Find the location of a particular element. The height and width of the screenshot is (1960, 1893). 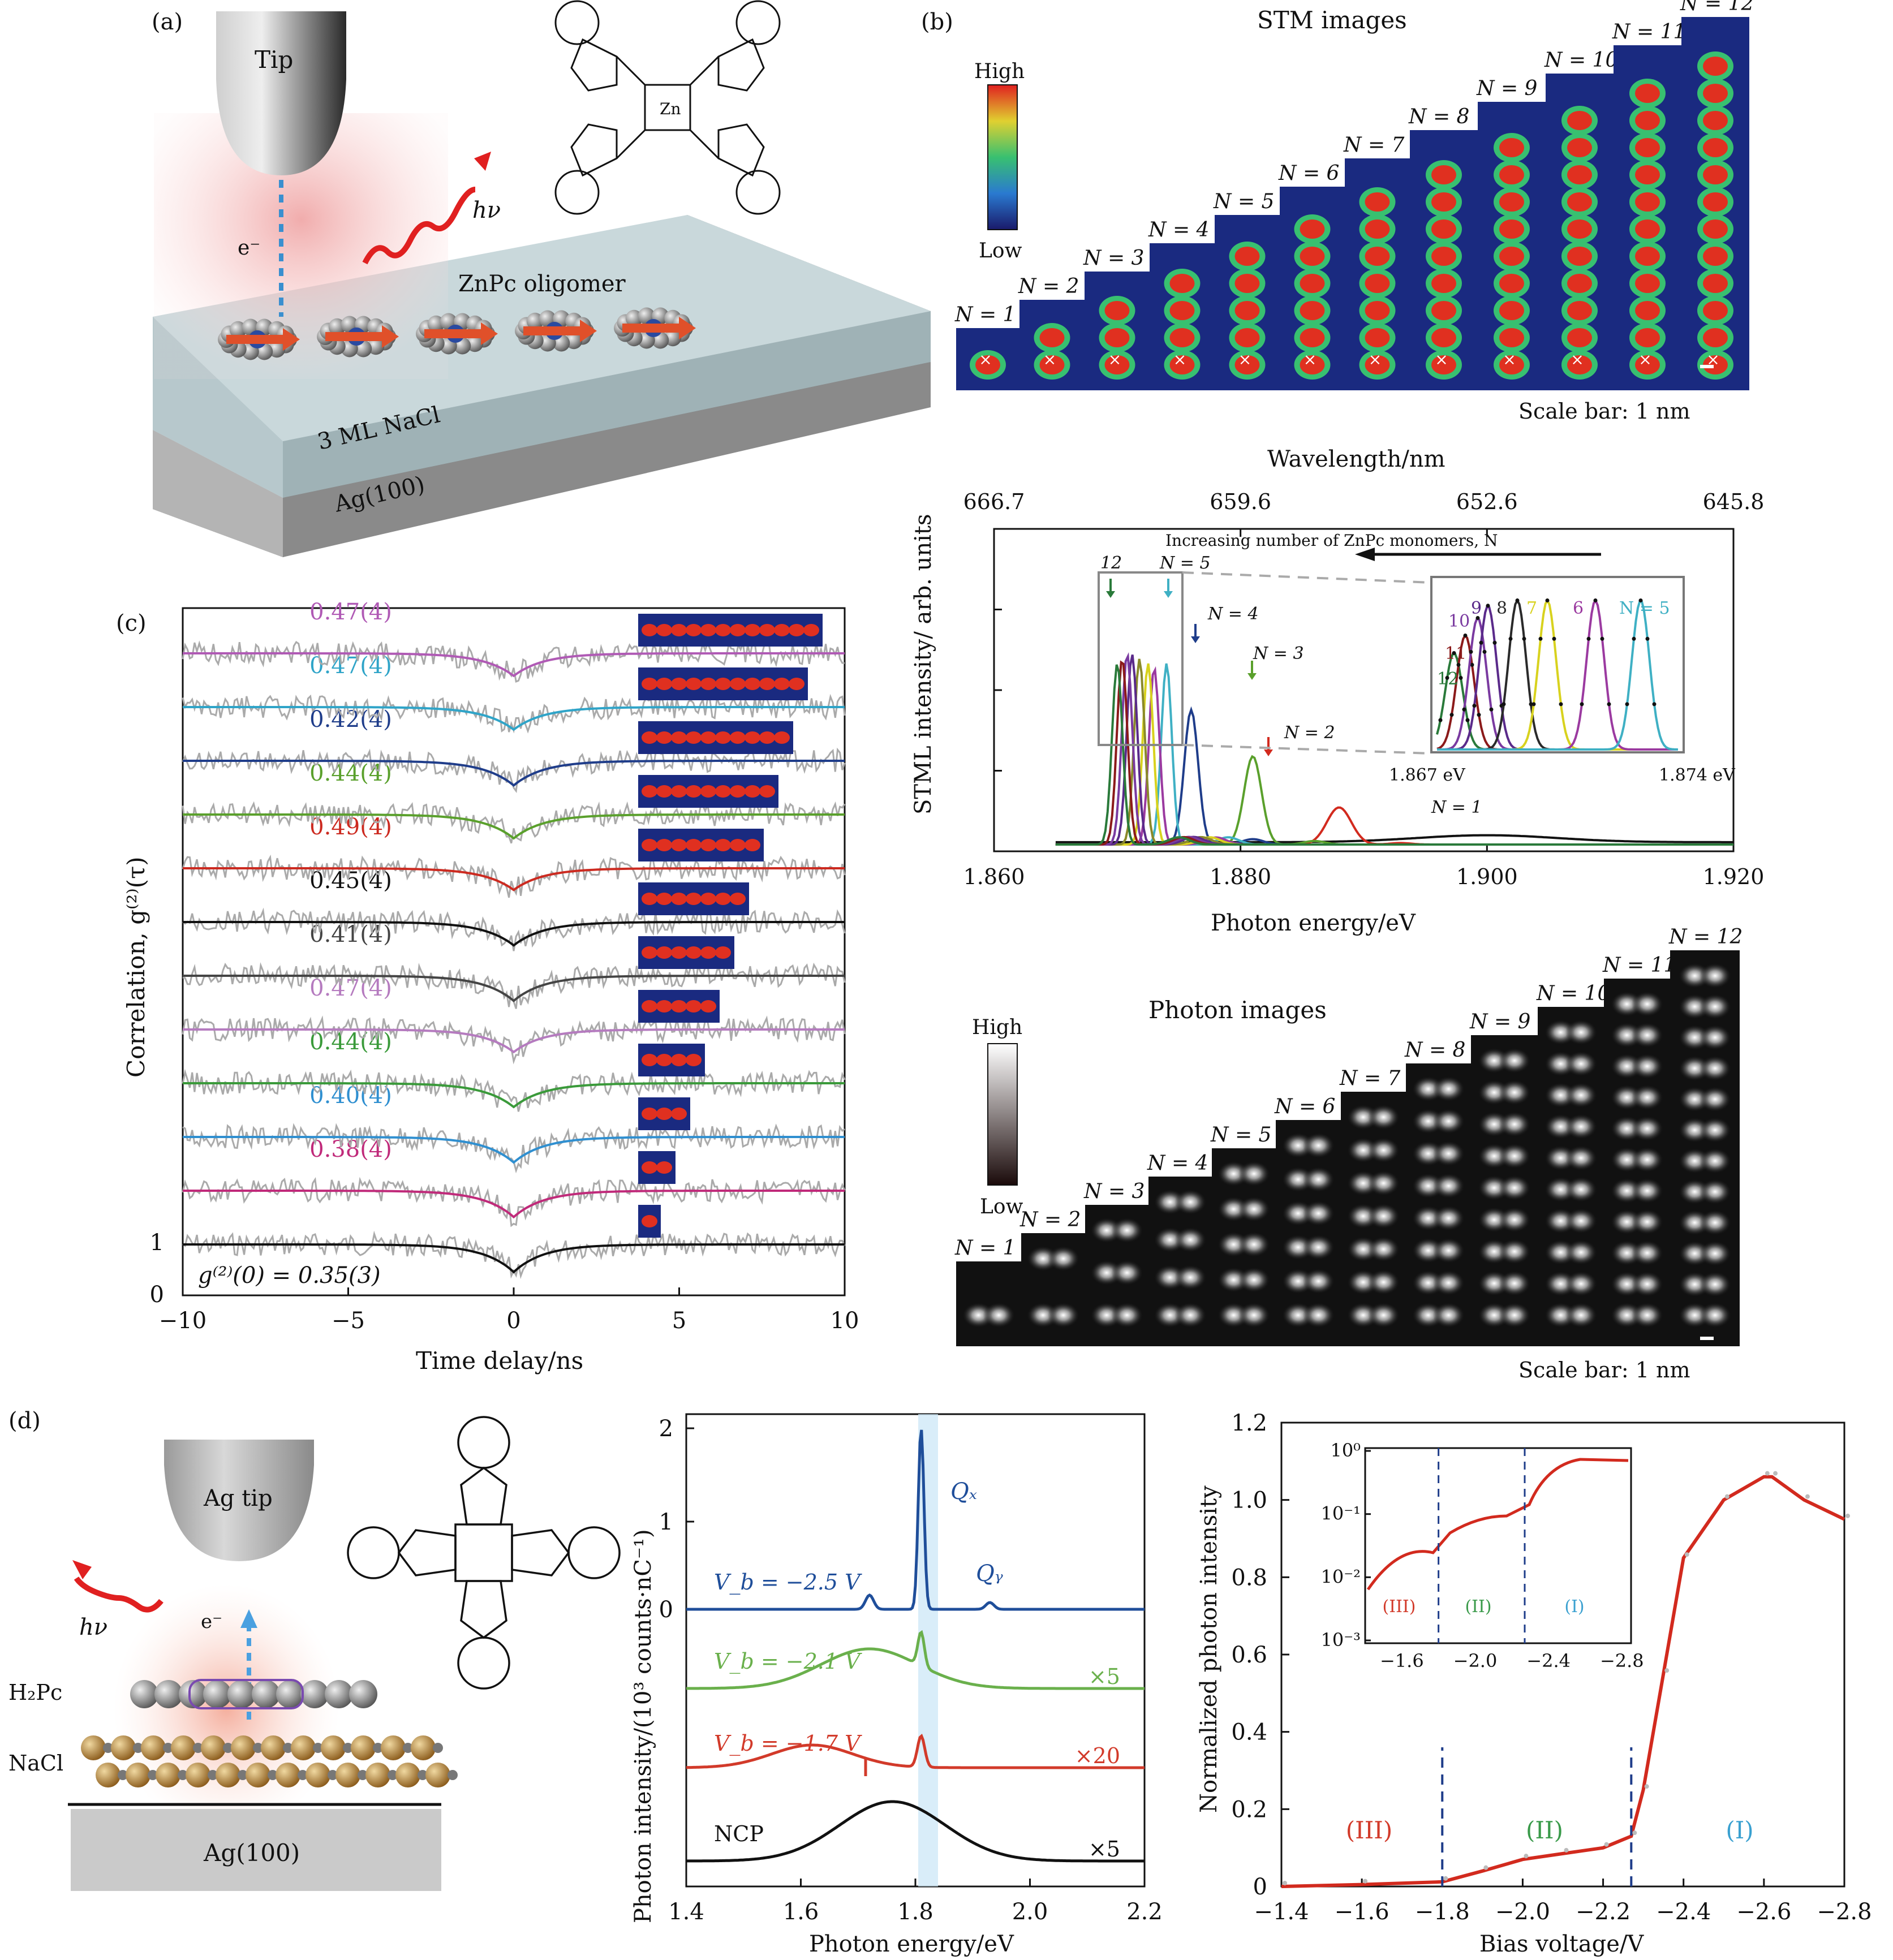

x-tick-label: 1.6 is located at coordinates (801, 1912).